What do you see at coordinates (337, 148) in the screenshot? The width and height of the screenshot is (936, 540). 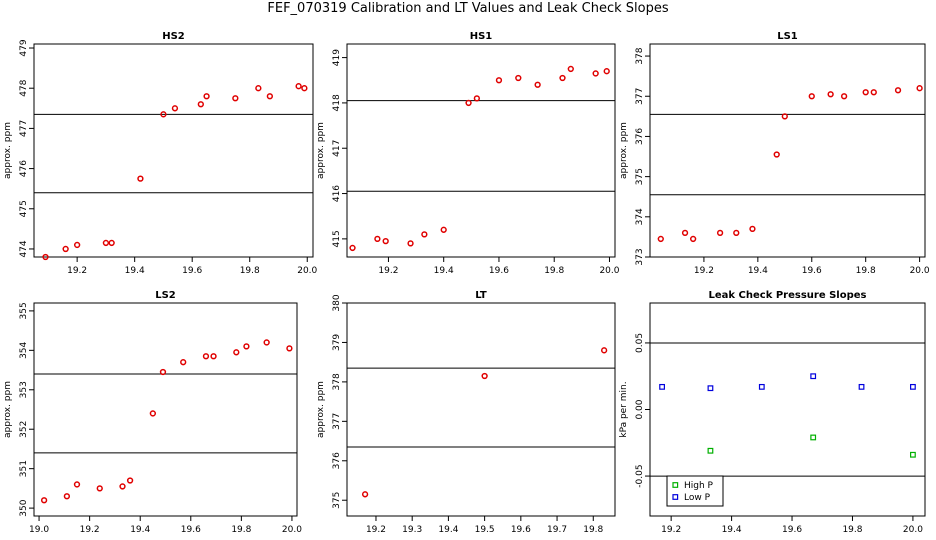 I see `y-tick-label: 417` at bounding box center [337, 148].